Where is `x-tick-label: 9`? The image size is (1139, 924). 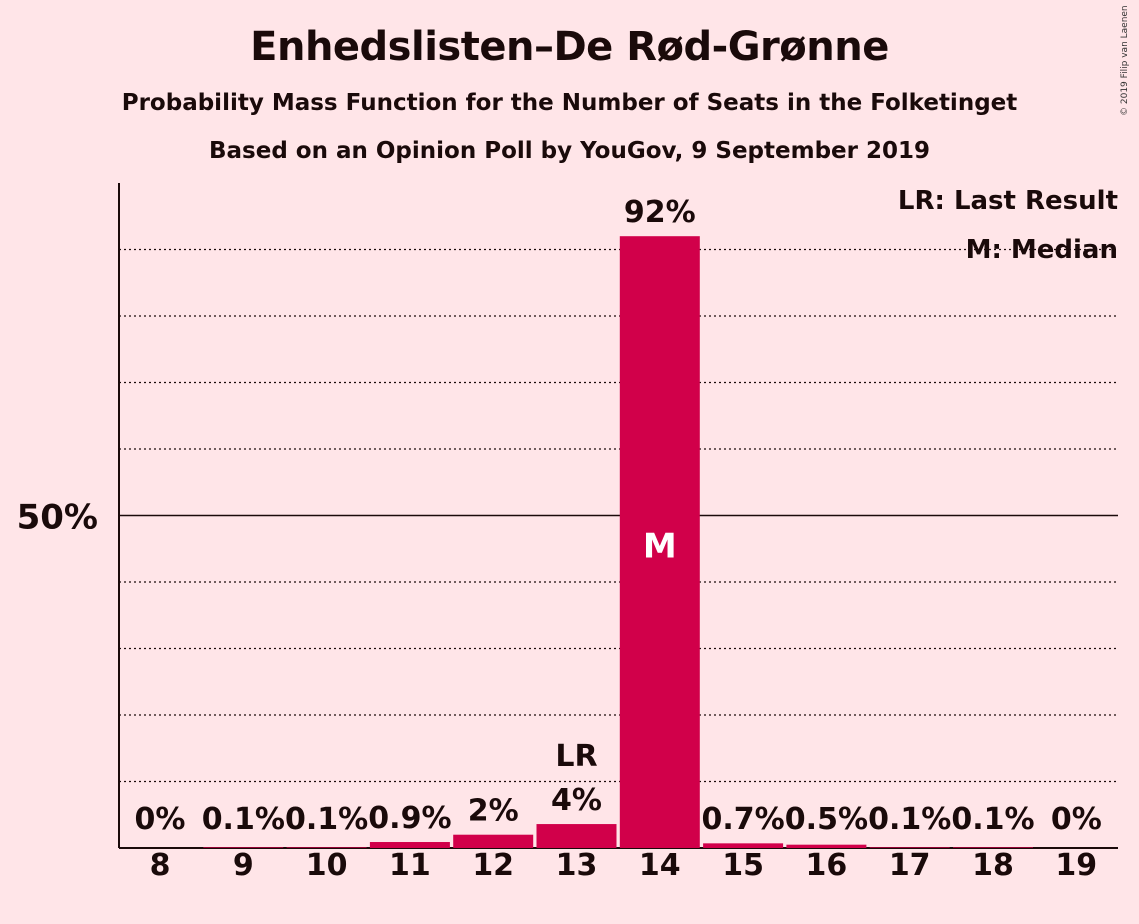
x-tick-label: 9 is located at coordinates (243, 865).